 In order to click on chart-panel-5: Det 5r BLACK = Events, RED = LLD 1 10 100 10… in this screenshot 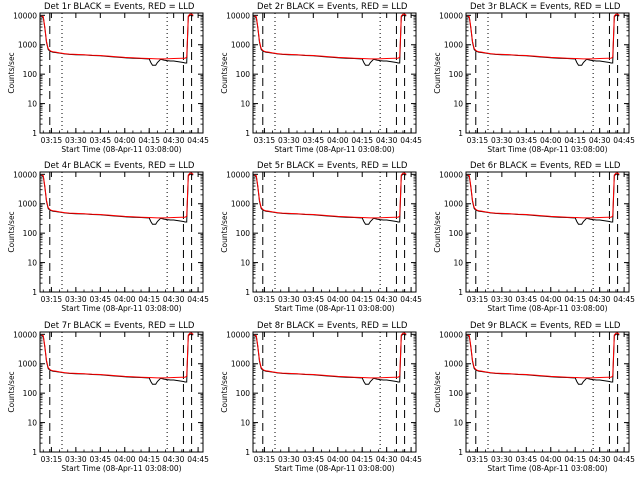, I will do `click(321, 237)`.